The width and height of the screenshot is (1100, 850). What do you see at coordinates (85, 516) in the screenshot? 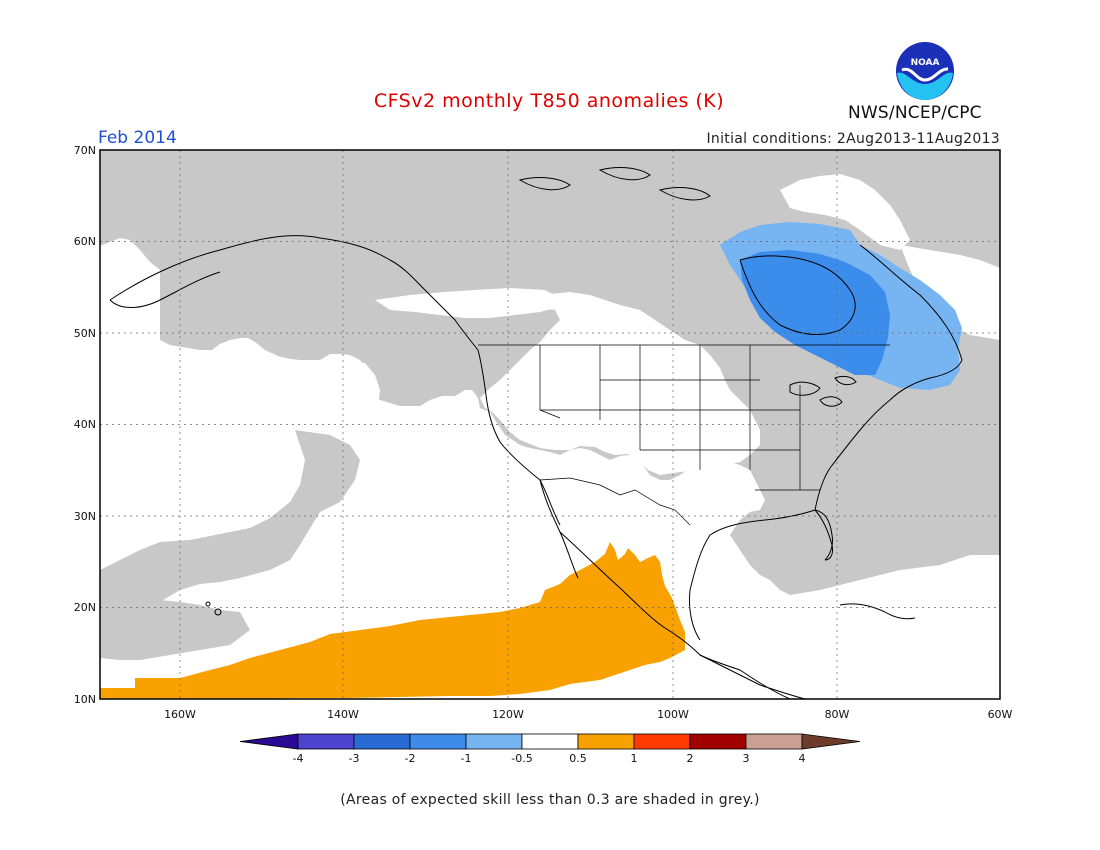
I see `lat-label: 30N` at bounding box center [85, 516].